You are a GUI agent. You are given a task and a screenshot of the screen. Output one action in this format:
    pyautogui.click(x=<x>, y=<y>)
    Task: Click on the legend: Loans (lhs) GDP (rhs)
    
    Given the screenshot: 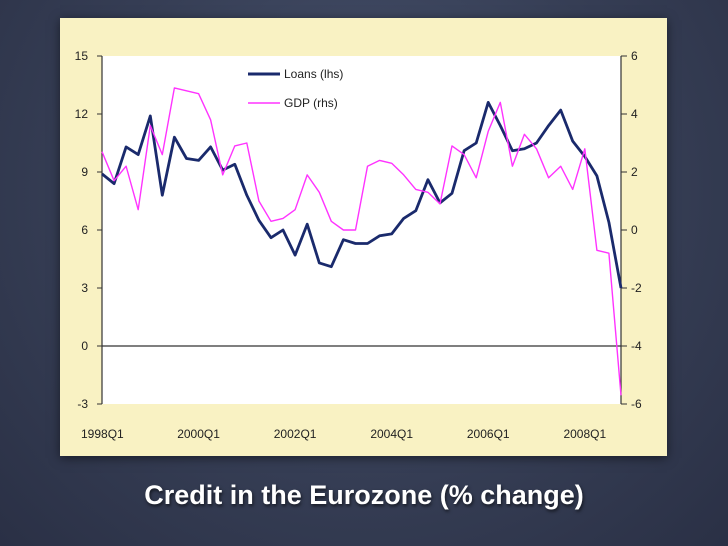 What is the action you would take?
    pyautogui.click(x=295, y=88)
    